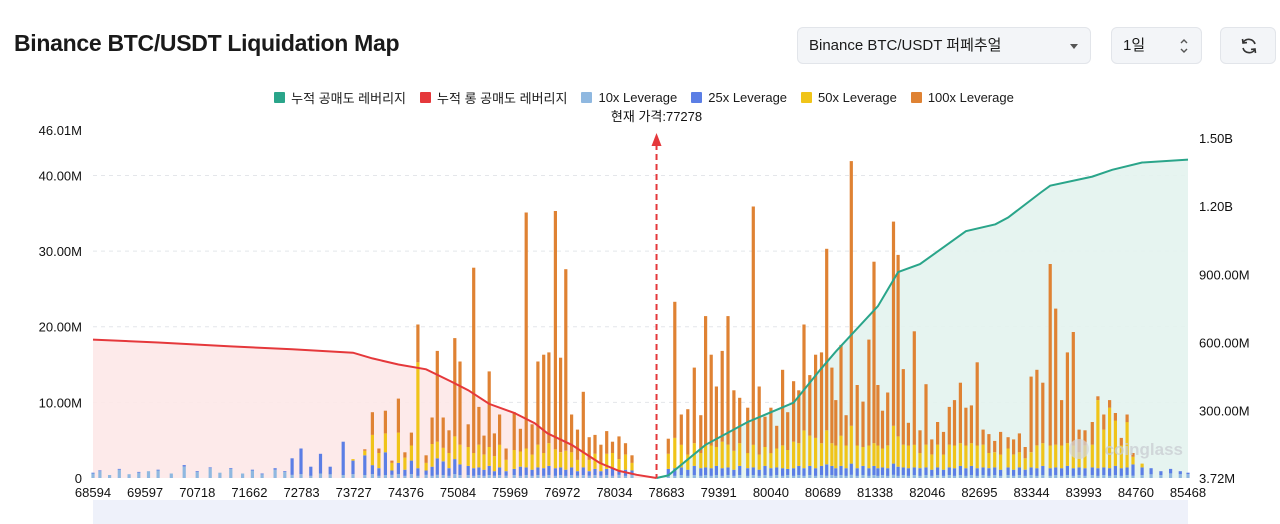  I want to click on legend-short-cumulative: 누적 공매도 레버리지, so click(340, 97).